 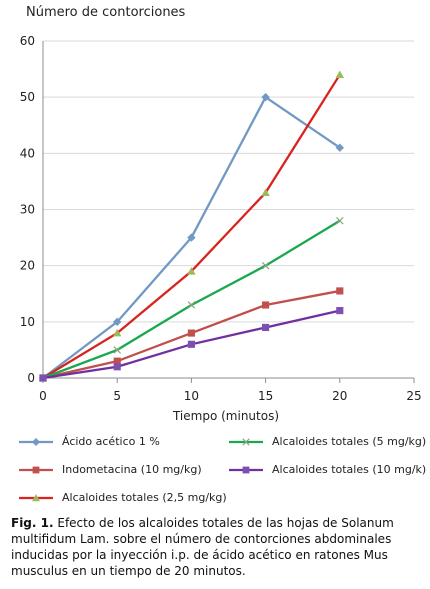 What do you see at coordinates (27, 153) in the screenshot?
I see `y-tick-label: 40` at bounding box center [27, 153].